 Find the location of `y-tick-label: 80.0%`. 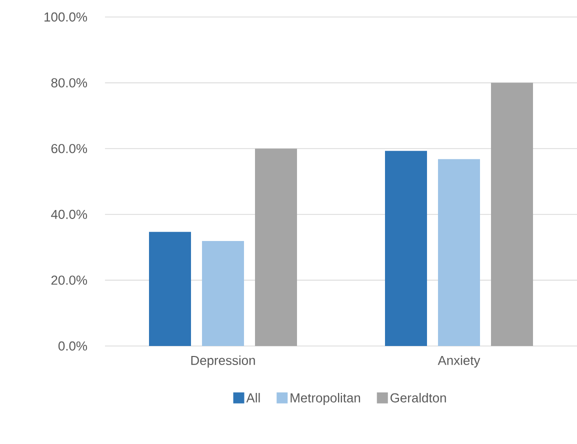

y-tick-label: 80.0% is located at coordinates (69, 83).